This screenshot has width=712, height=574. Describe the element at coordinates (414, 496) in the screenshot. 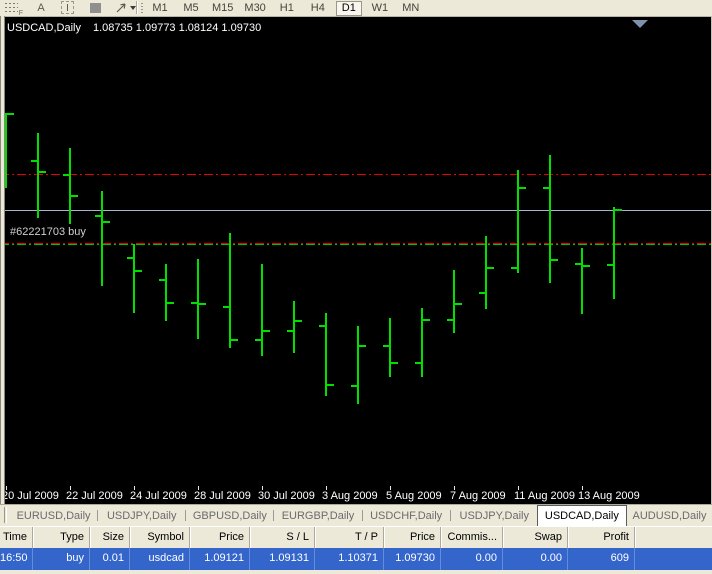

I see `x-axis-label: 5 Aug 2009` at that location.